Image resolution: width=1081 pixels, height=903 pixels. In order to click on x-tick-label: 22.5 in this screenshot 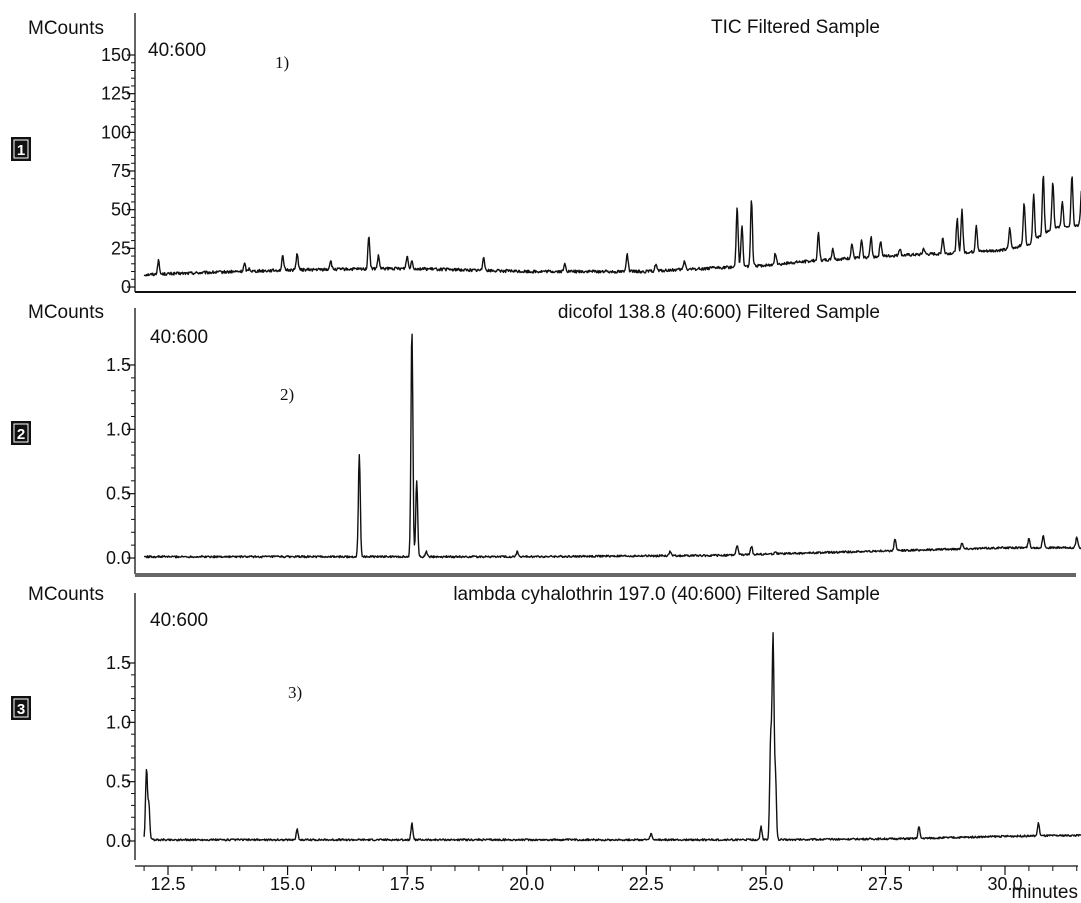, I will do `click(646, 884)`.